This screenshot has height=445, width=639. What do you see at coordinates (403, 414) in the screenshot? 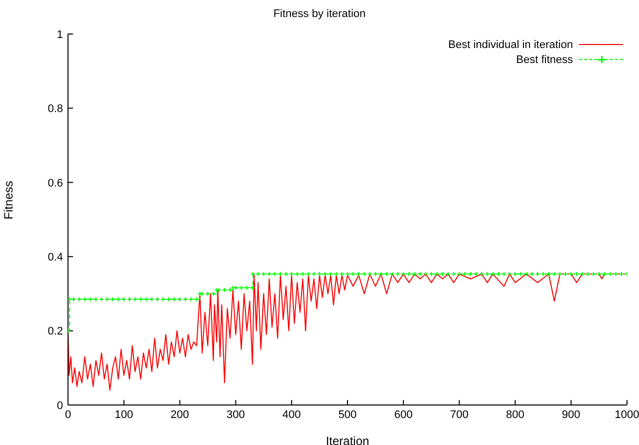
I see `x-tick-label: 600` at bounding box center [403, 414].